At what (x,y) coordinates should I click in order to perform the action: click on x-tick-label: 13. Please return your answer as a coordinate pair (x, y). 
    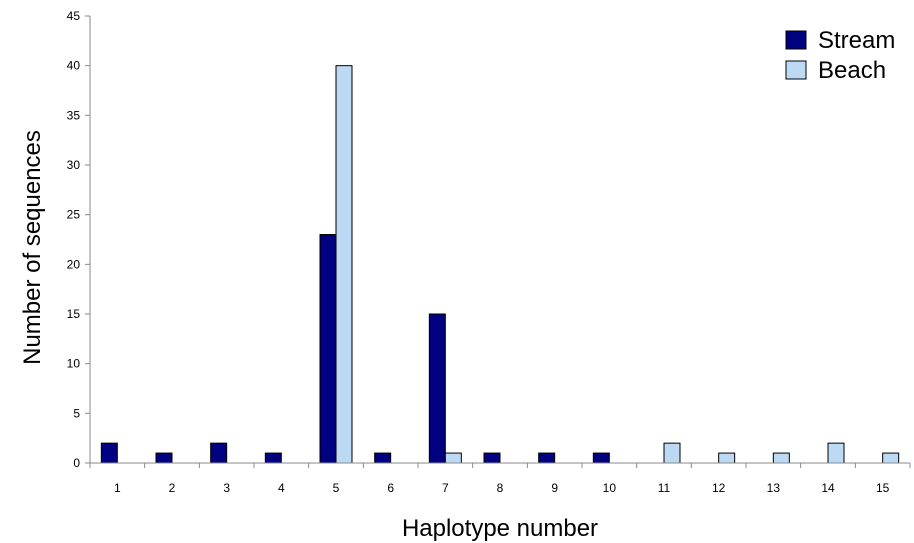
    Looking at the image, I should click on (774, 488).